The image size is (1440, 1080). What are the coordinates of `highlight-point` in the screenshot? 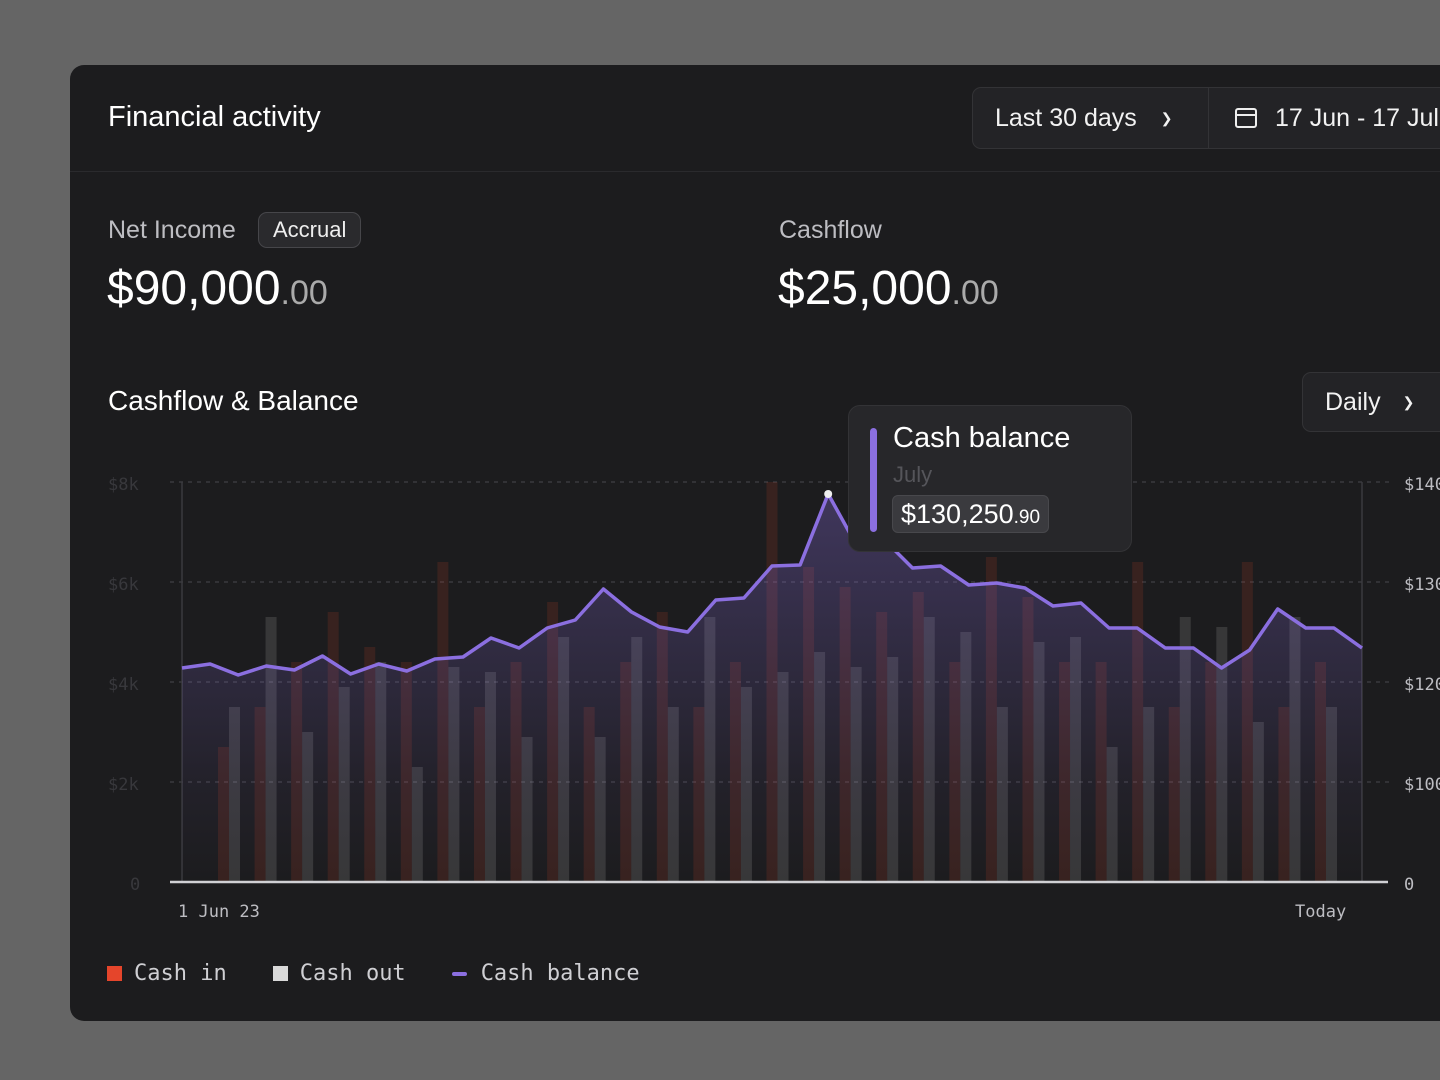 It's located at (828, 494).